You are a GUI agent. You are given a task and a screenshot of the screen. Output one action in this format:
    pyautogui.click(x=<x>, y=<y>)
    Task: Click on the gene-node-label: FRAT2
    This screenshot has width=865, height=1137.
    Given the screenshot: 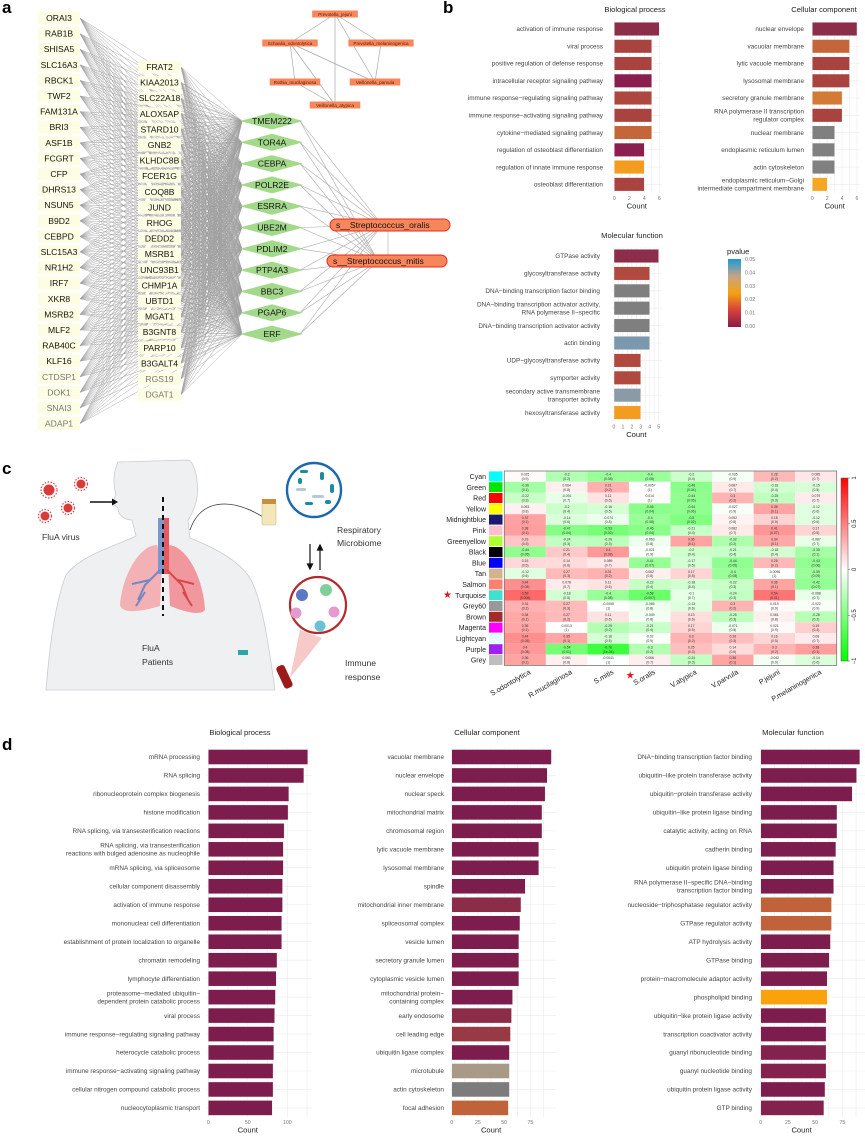 What is the action you would take?
    pyautogui.click(x=159, y=67)
    